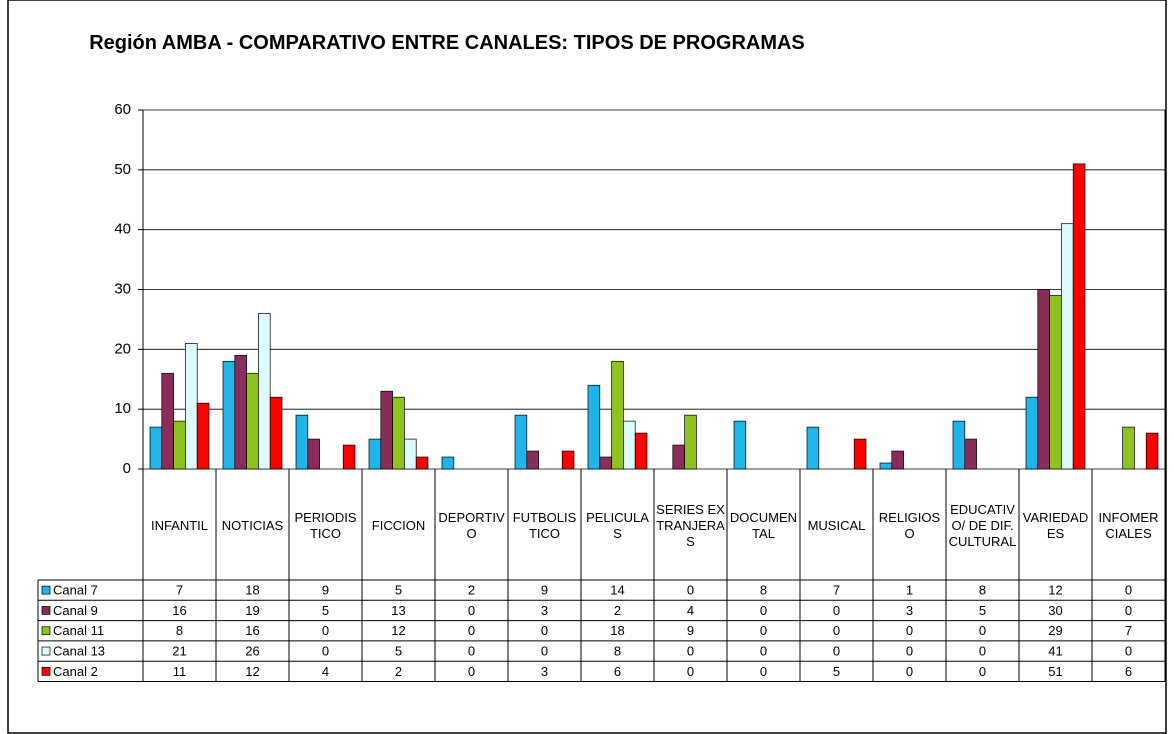 This screenshot has height=734, width=1174. Describe the element at coordinates (398, 610) in the screenshot. I see `table-value: 13` at that location.